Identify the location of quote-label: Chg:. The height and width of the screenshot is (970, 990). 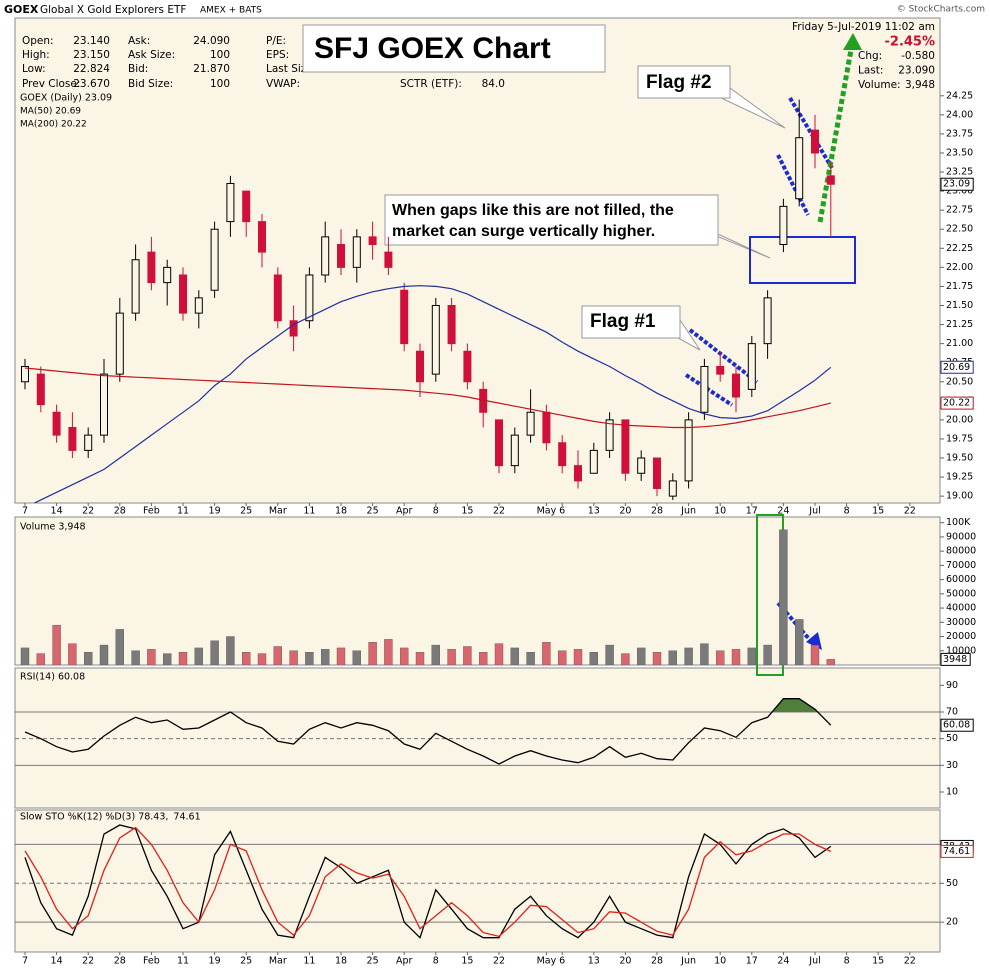
(870, 56).